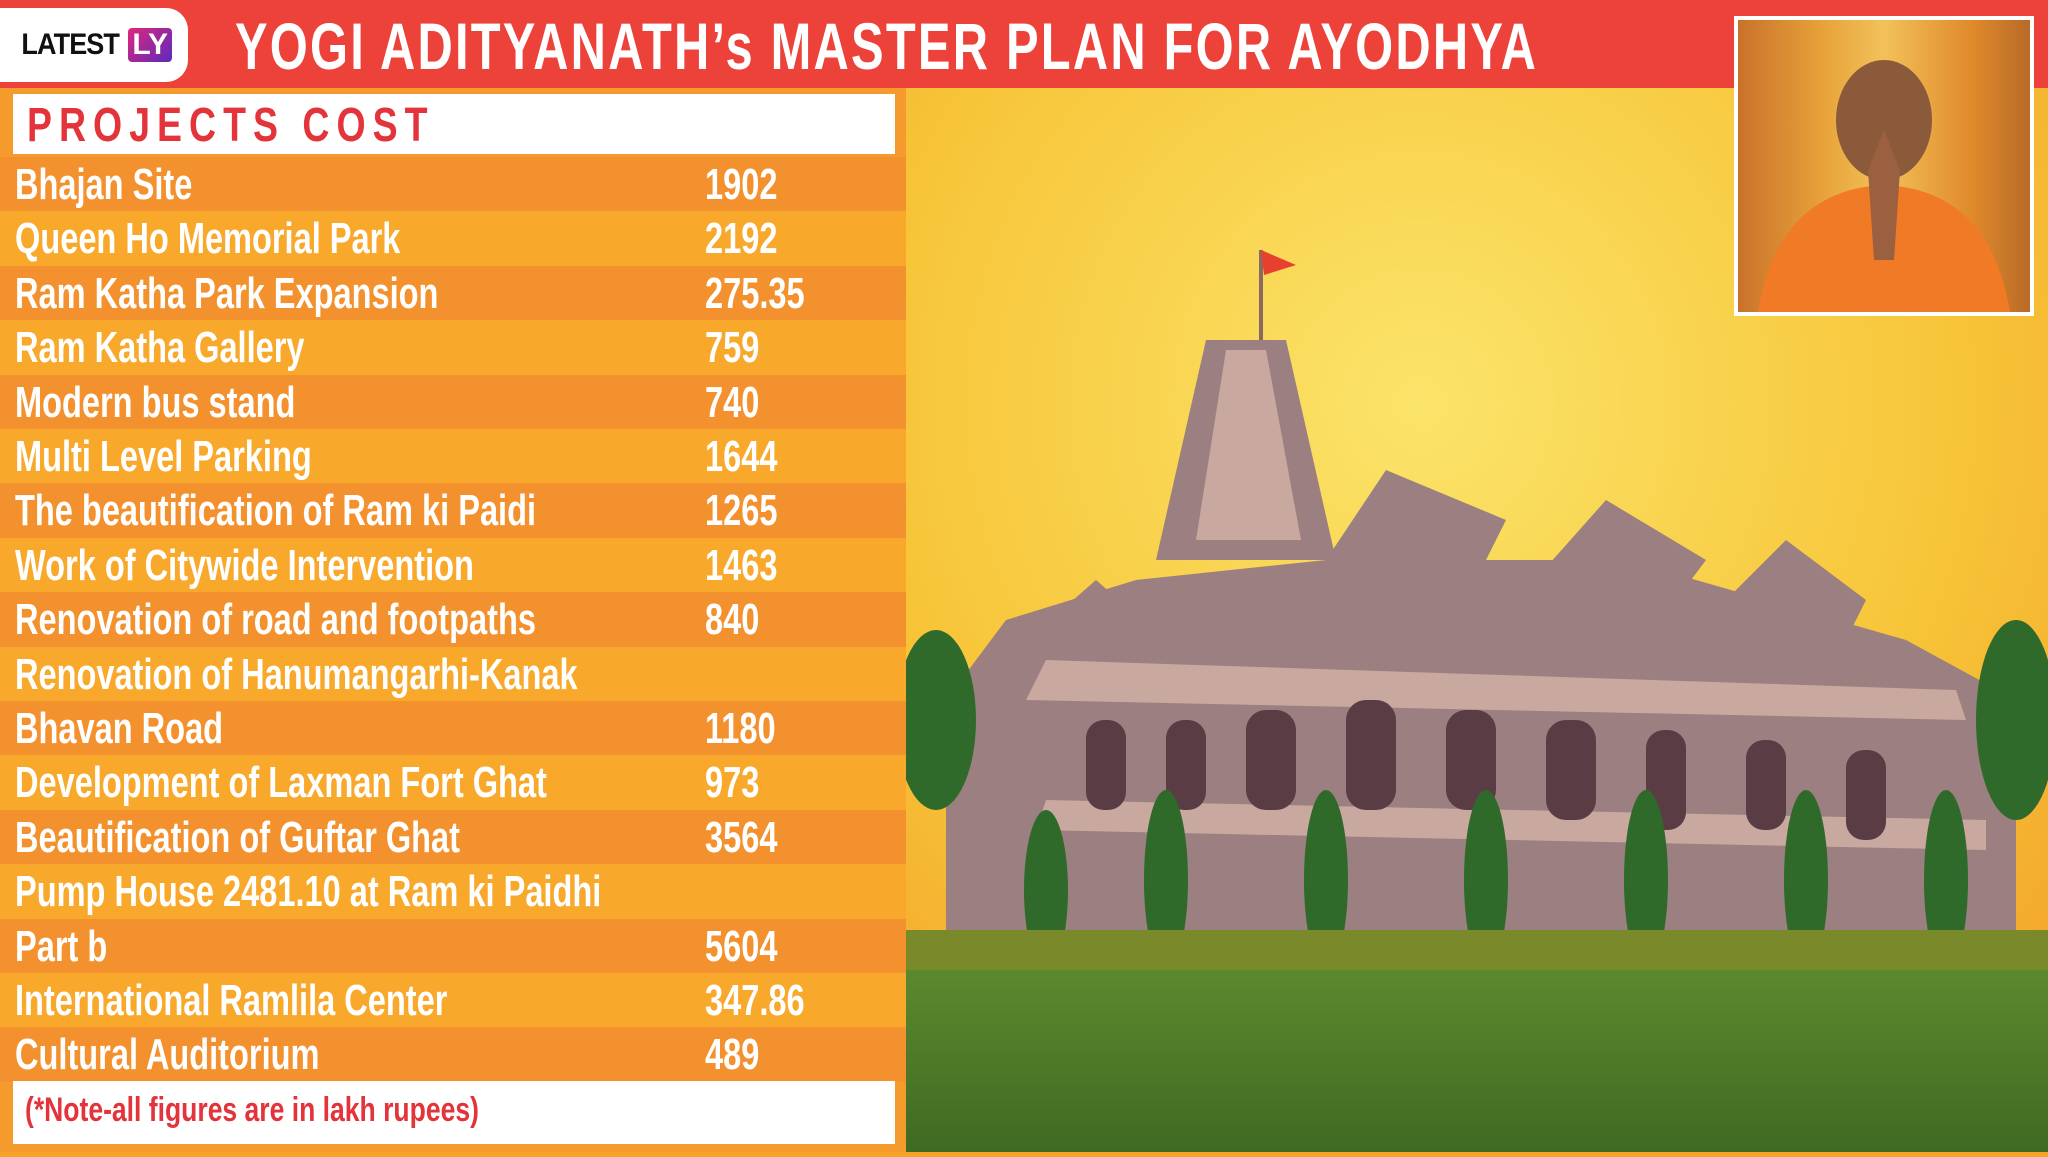 This screenshot has width=2048, height=1157. I want to click on logo-text: LATEST, so click(70, 44).